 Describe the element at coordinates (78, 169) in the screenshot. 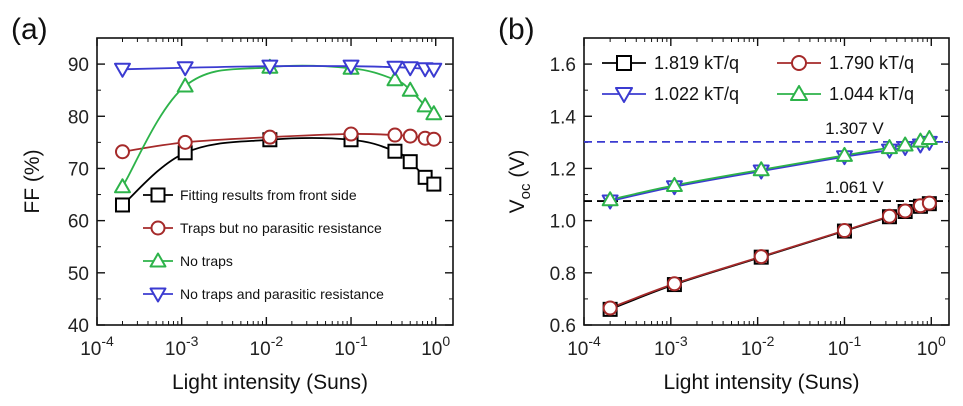

I see `y-tick-label: 70` at that location.